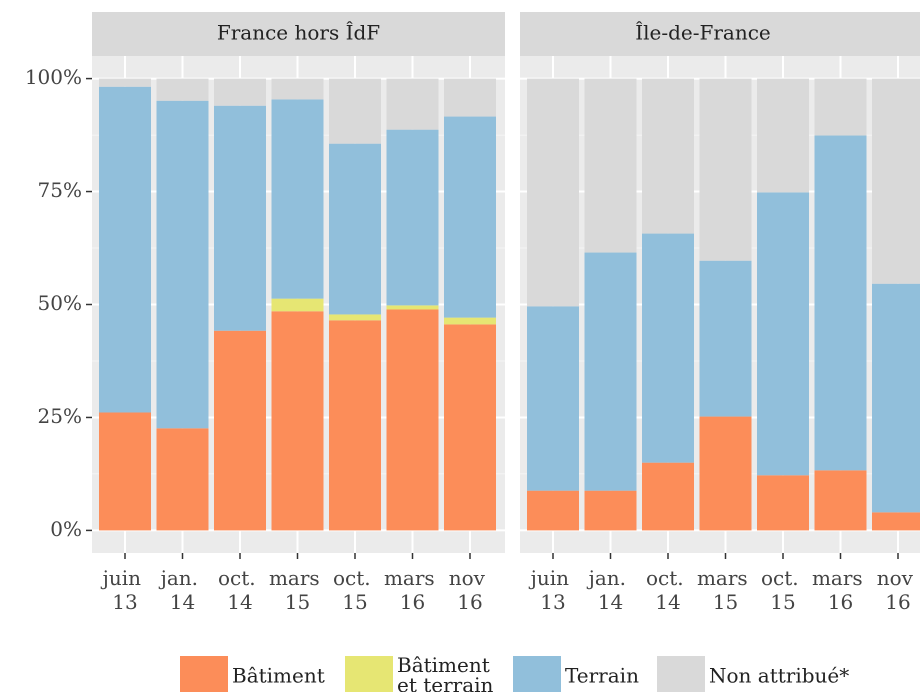 The width and height of the screenshot is (920, 692). I want to click on y-tick-label: 75%, so click(60, 190).